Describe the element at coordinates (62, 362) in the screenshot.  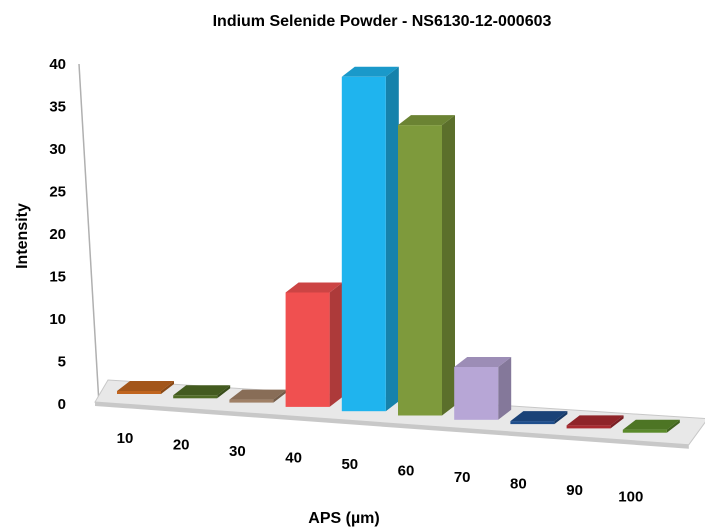
I see `y-tick-label: 5` at that location.